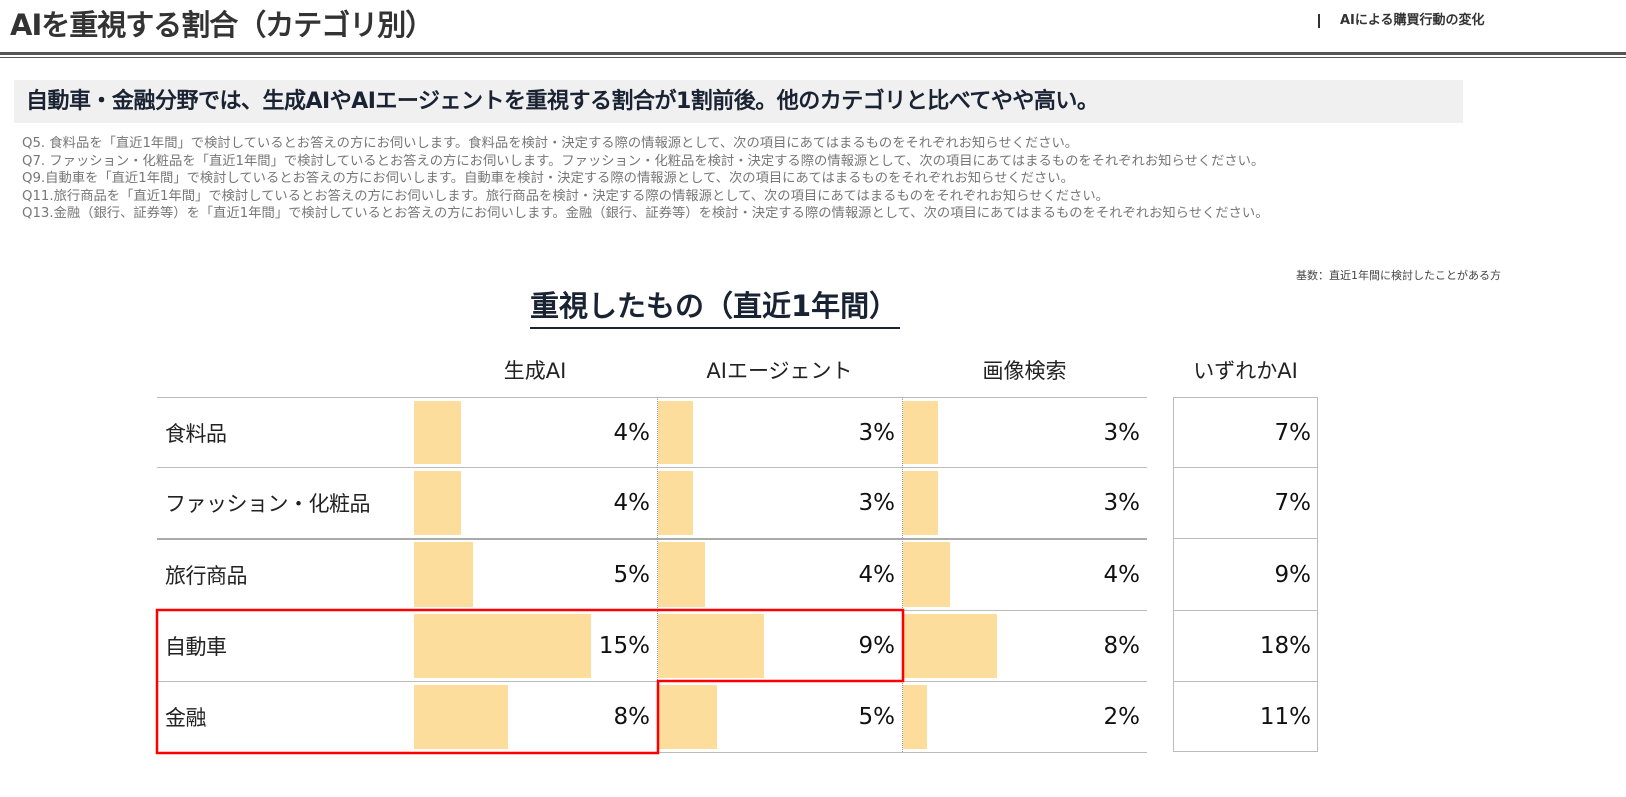 The height and width of the screenshot is (797, 1626). Describe the element at coordinates (779, 371) in the screenshot. I see `column-header: AIエージェント` at that location.